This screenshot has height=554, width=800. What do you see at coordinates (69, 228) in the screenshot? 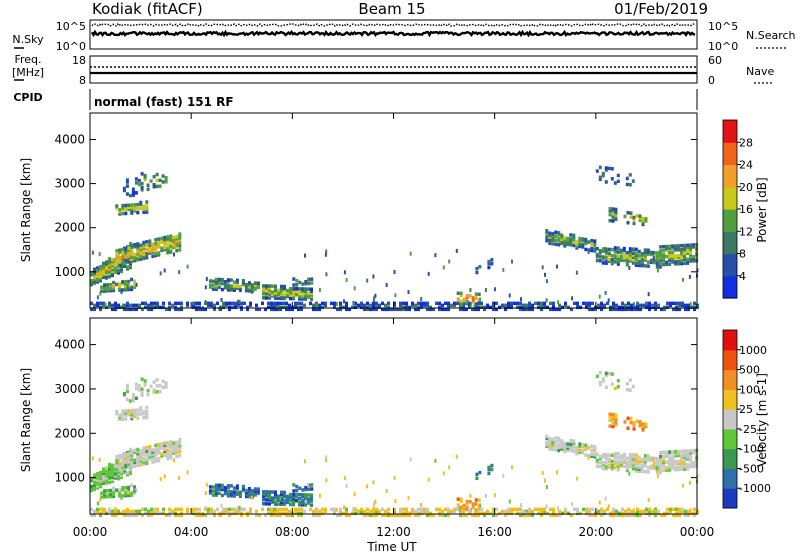
I see `power-ytick-label-1: 2000` at bounding box center [69, 228].